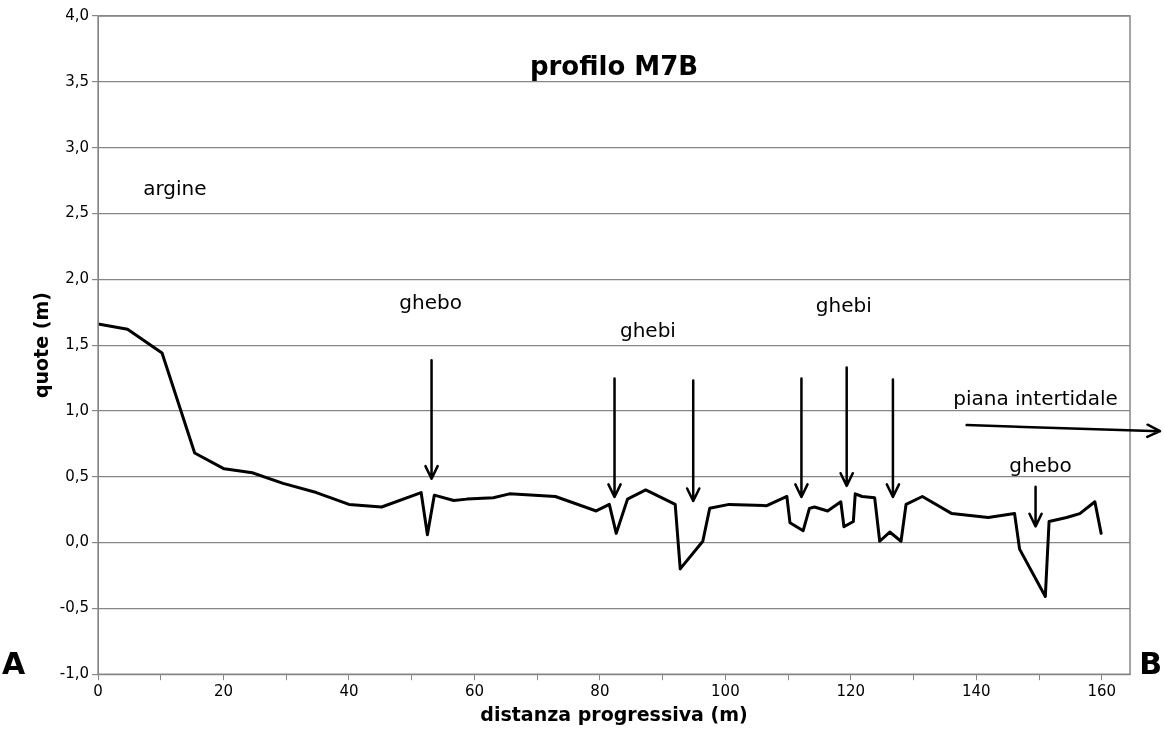  I want to click on x-tick-label: 20, so click(223, 691).